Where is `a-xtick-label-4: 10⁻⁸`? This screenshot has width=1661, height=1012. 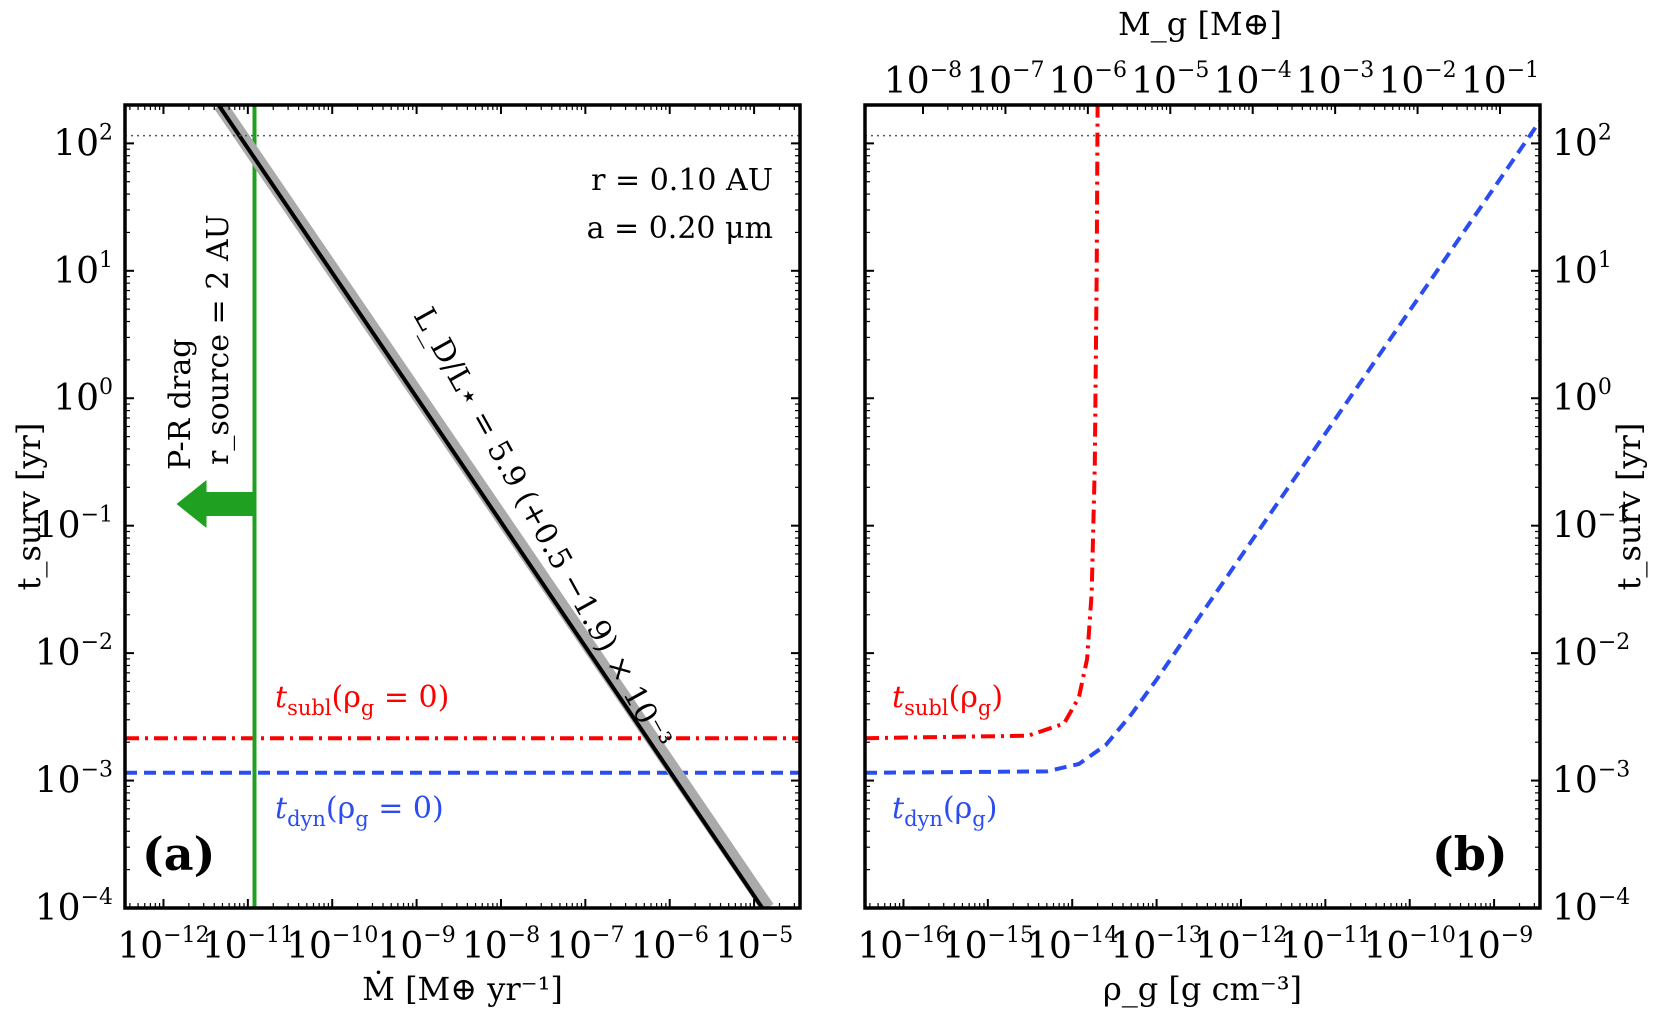
a-xtick-label-4: 10⁻⁸ is located at coordinates (501, 945).